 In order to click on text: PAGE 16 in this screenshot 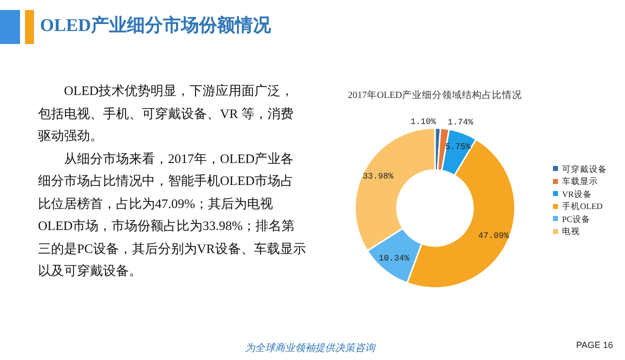, I will do `click(594, 345)`.